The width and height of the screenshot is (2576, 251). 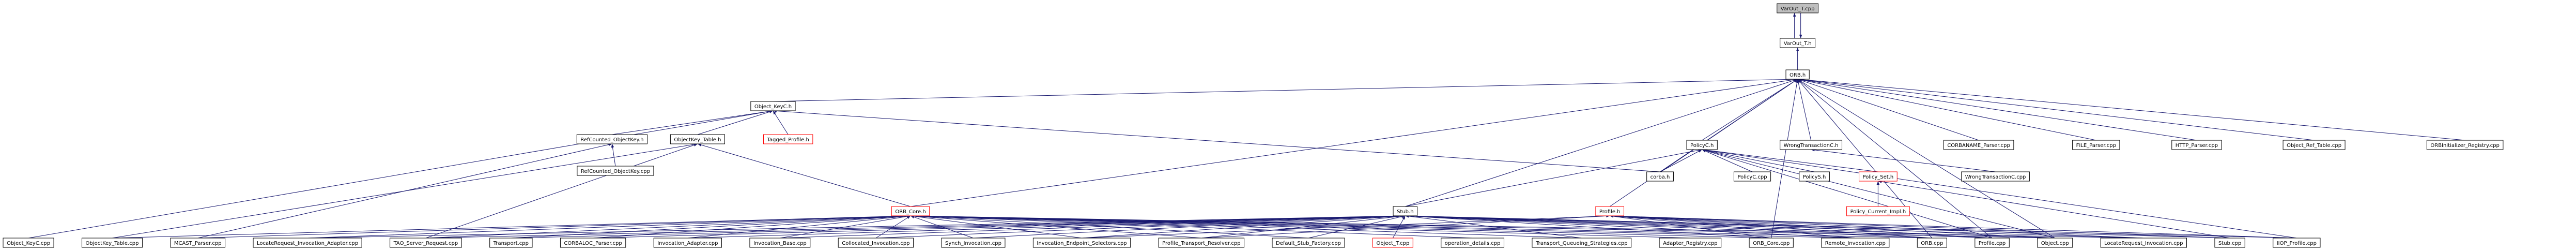 What do you see at coordinates (1814, 177) in the screenshot?
I see `node-label: PolicyS.h` at bounding box center [1814, 177].